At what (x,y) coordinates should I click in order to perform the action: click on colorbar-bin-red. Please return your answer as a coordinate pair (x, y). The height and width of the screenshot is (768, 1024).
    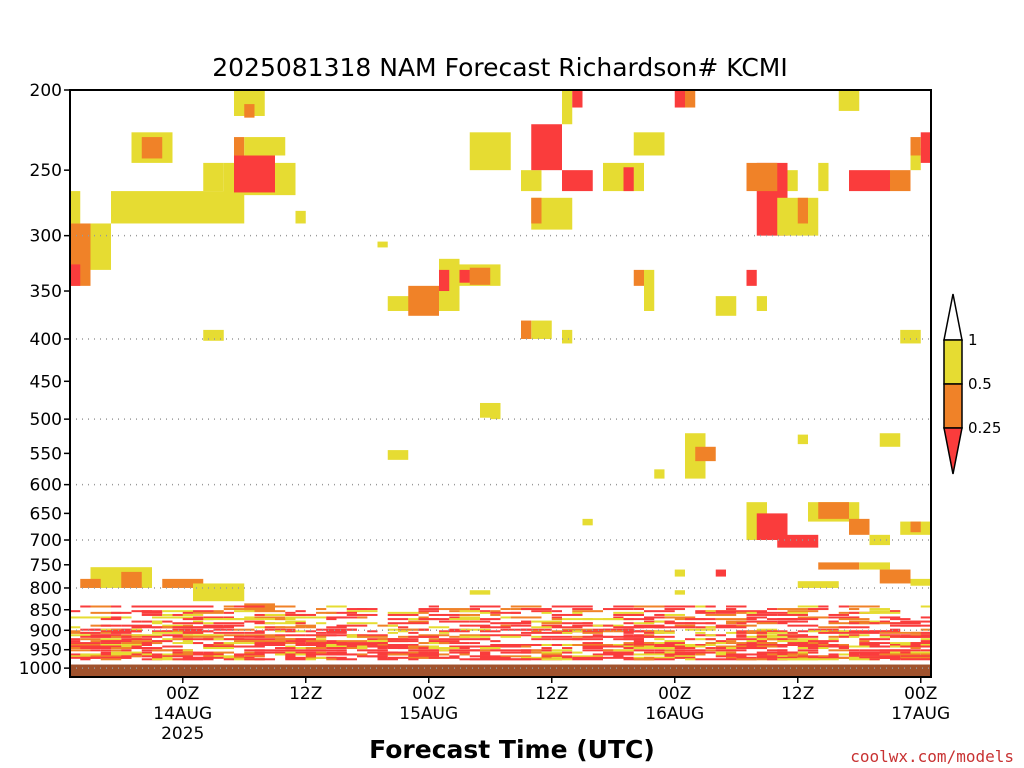
    Looking at the image, I should click on (953, 451).